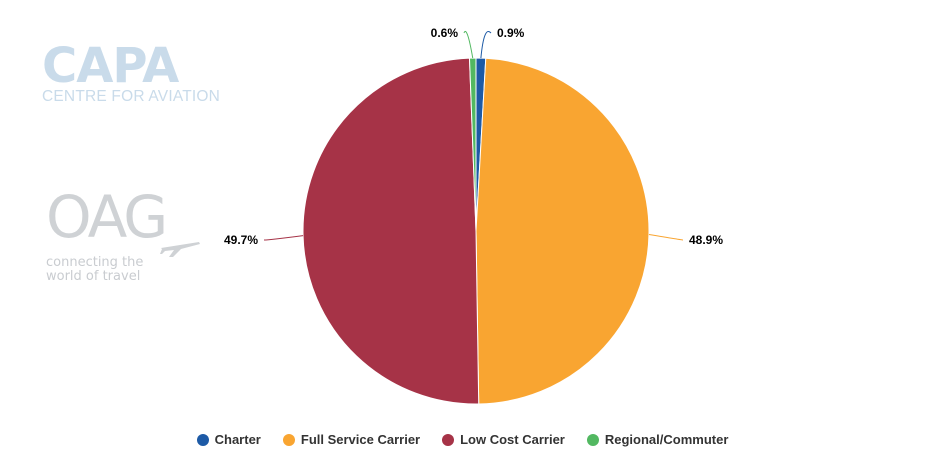 This screenshot has height=463, width=925. I want to click on capa-logo-word: CAPA, so click(110, 66).